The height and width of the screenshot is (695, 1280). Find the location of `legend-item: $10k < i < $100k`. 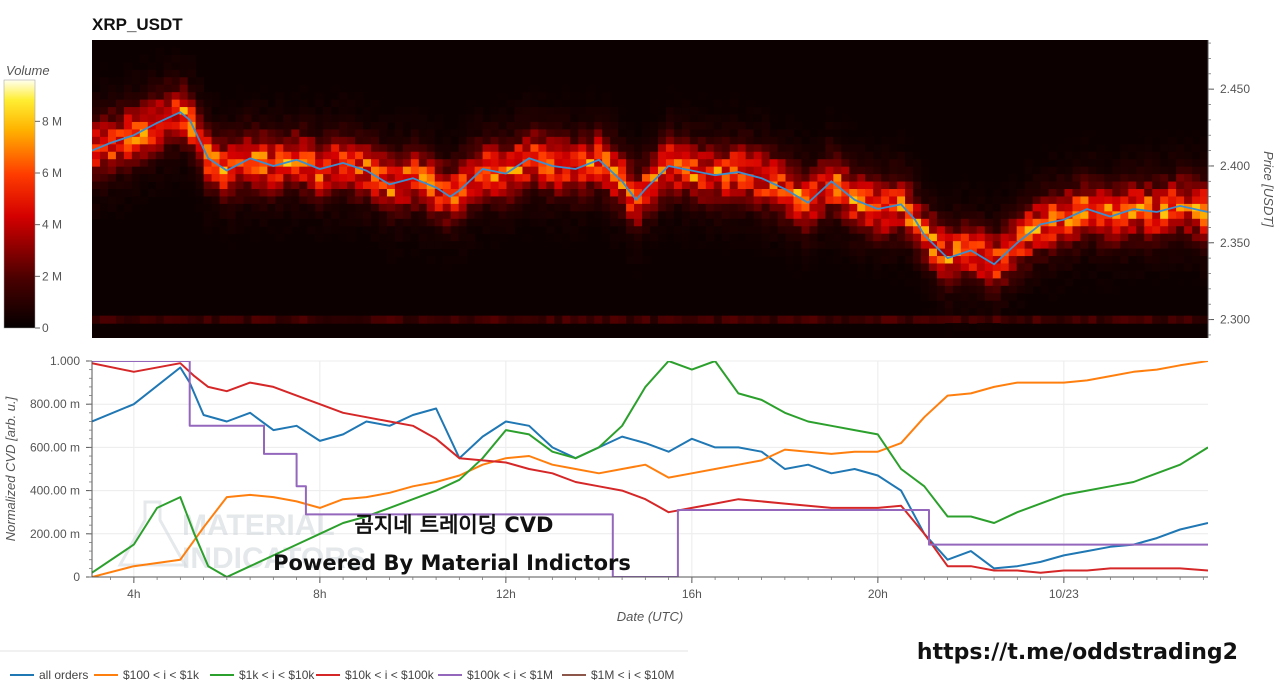

legend-item: $10k < i < $100k is located at coordinates (390, 675).